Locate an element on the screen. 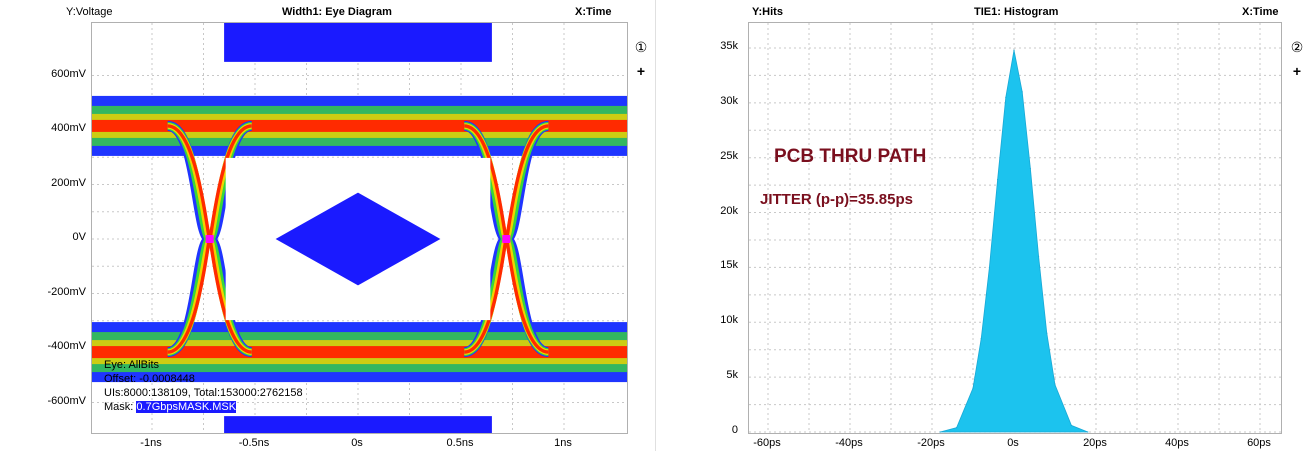  hist-x-tick-label: 20ps is located at coordinates (1095, 443).